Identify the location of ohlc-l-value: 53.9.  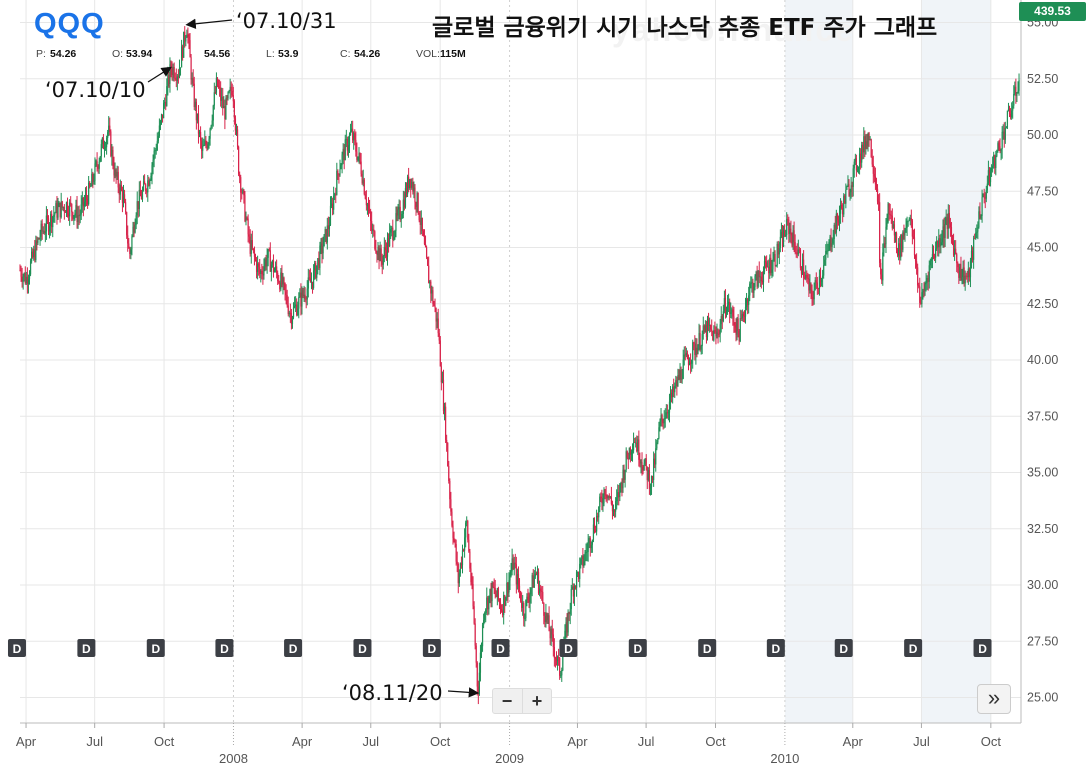
(288, 54).